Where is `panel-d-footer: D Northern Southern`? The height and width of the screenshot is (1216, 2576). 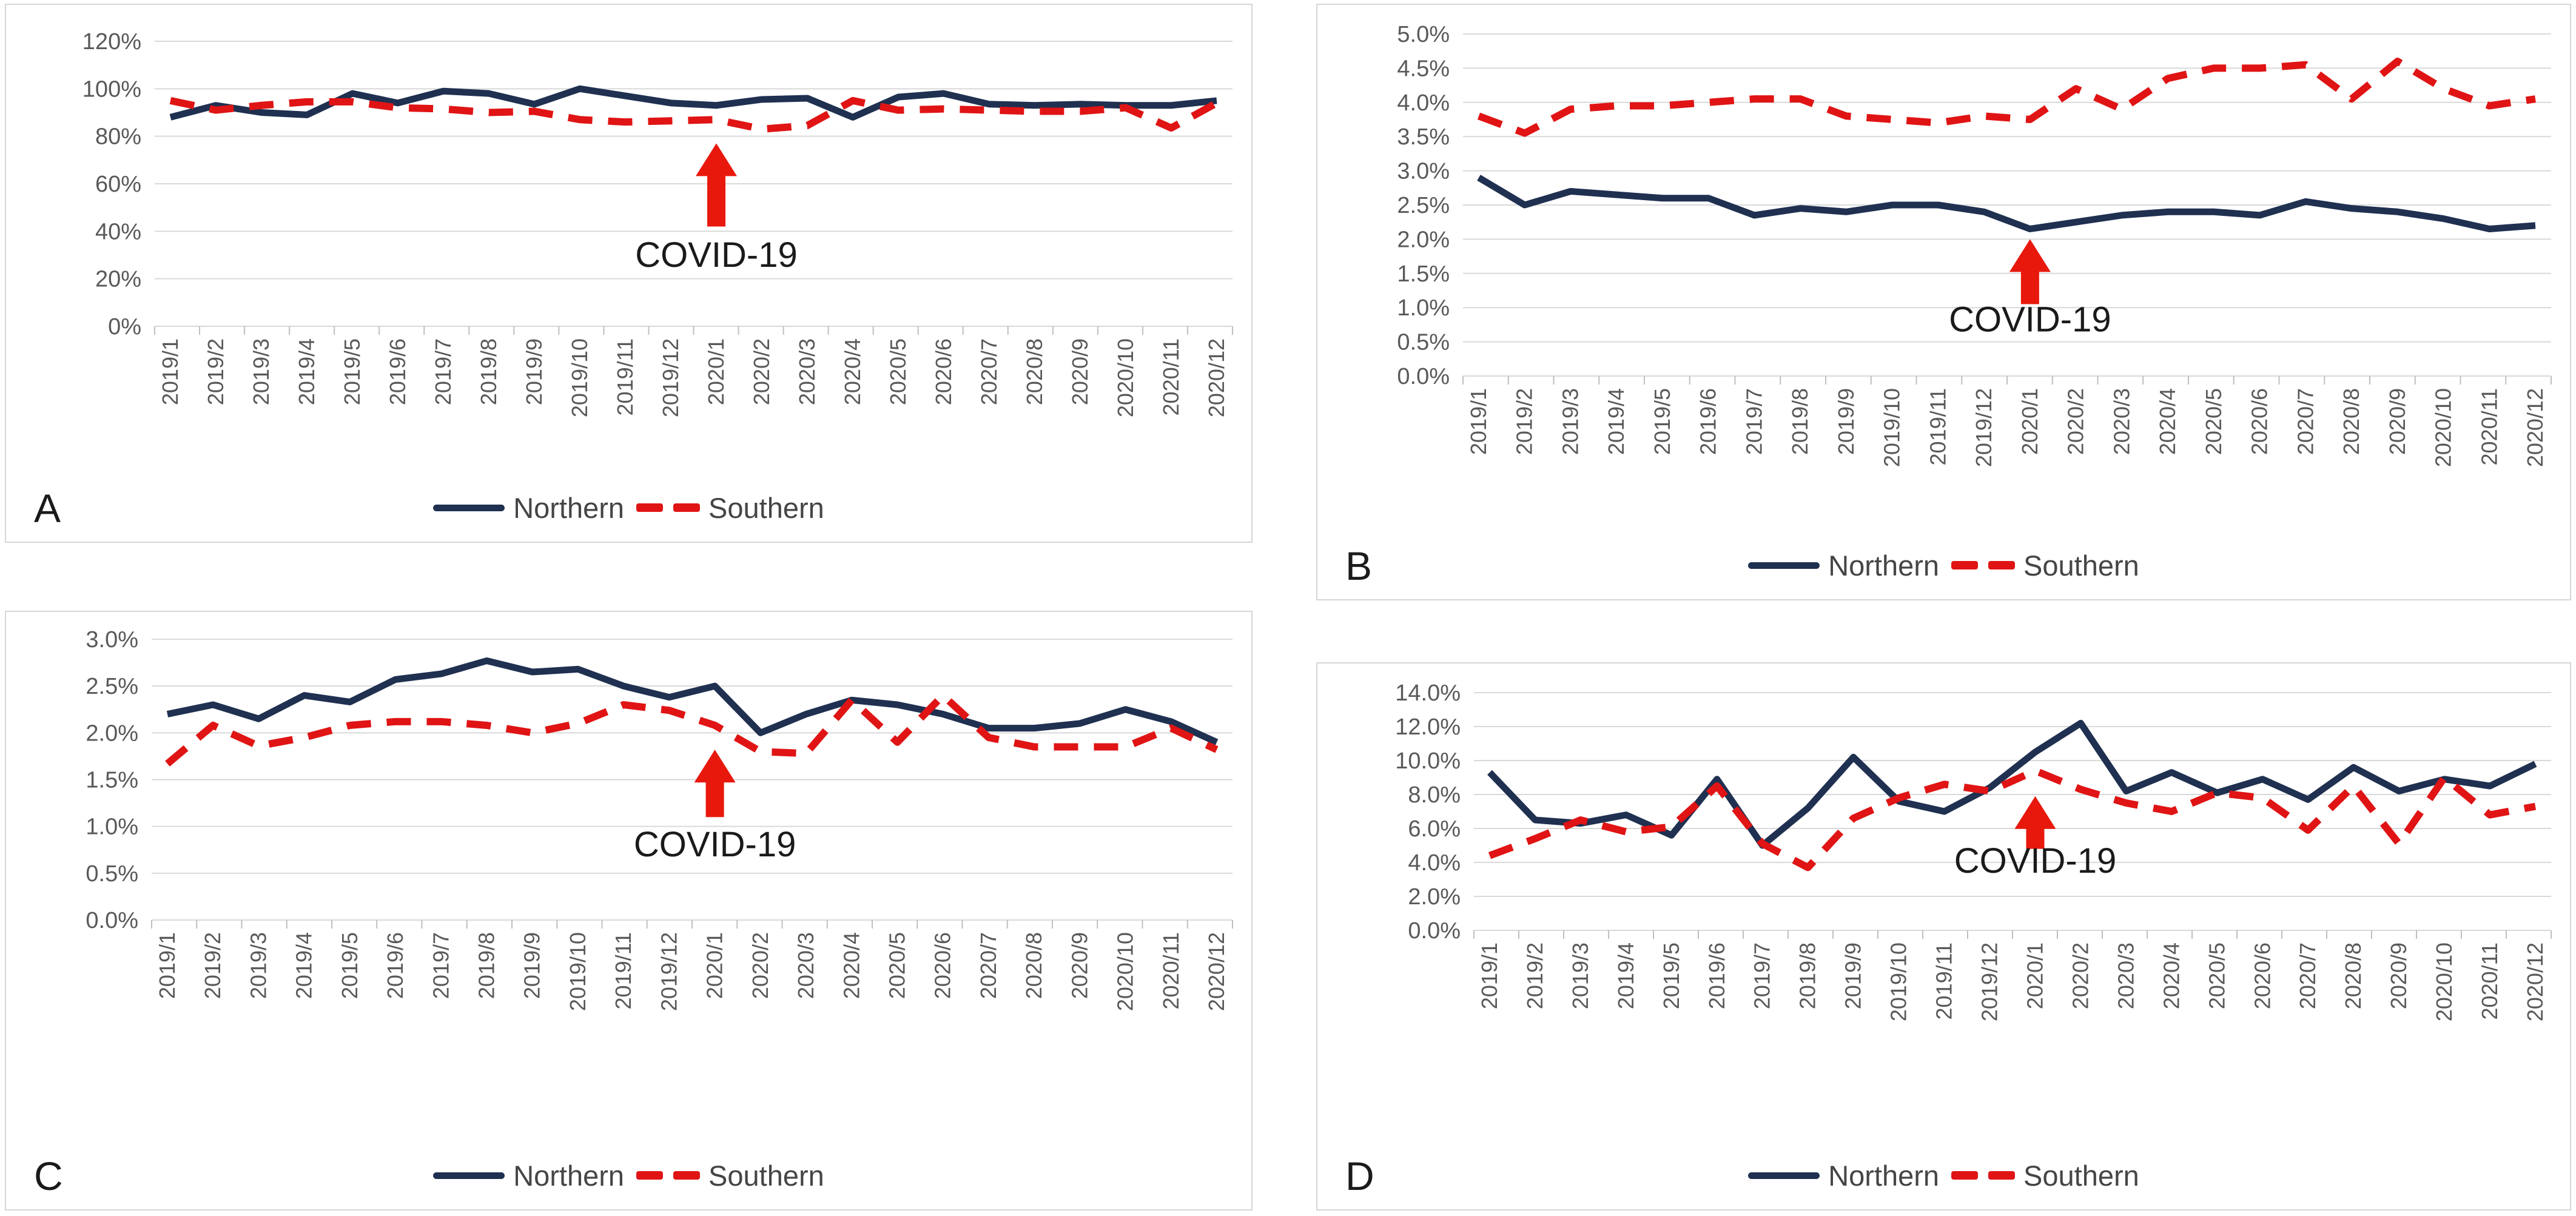
panel-d-footer: D Northern Southern is located at coordinates (1943, 1175).